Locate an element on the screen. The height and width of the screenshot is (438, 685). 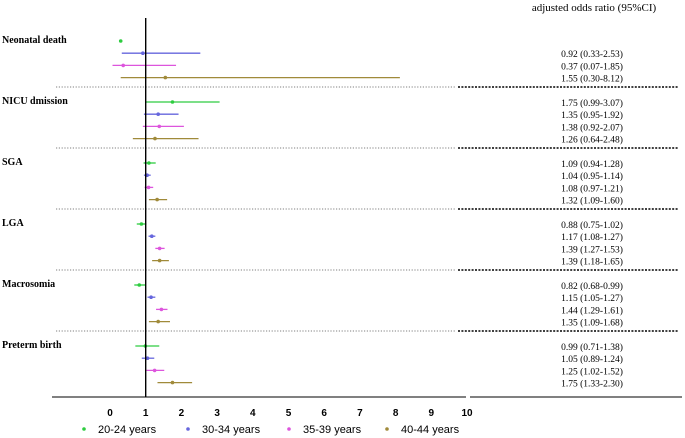
x-tick-label: 5 is located at coordinates (289, 413).